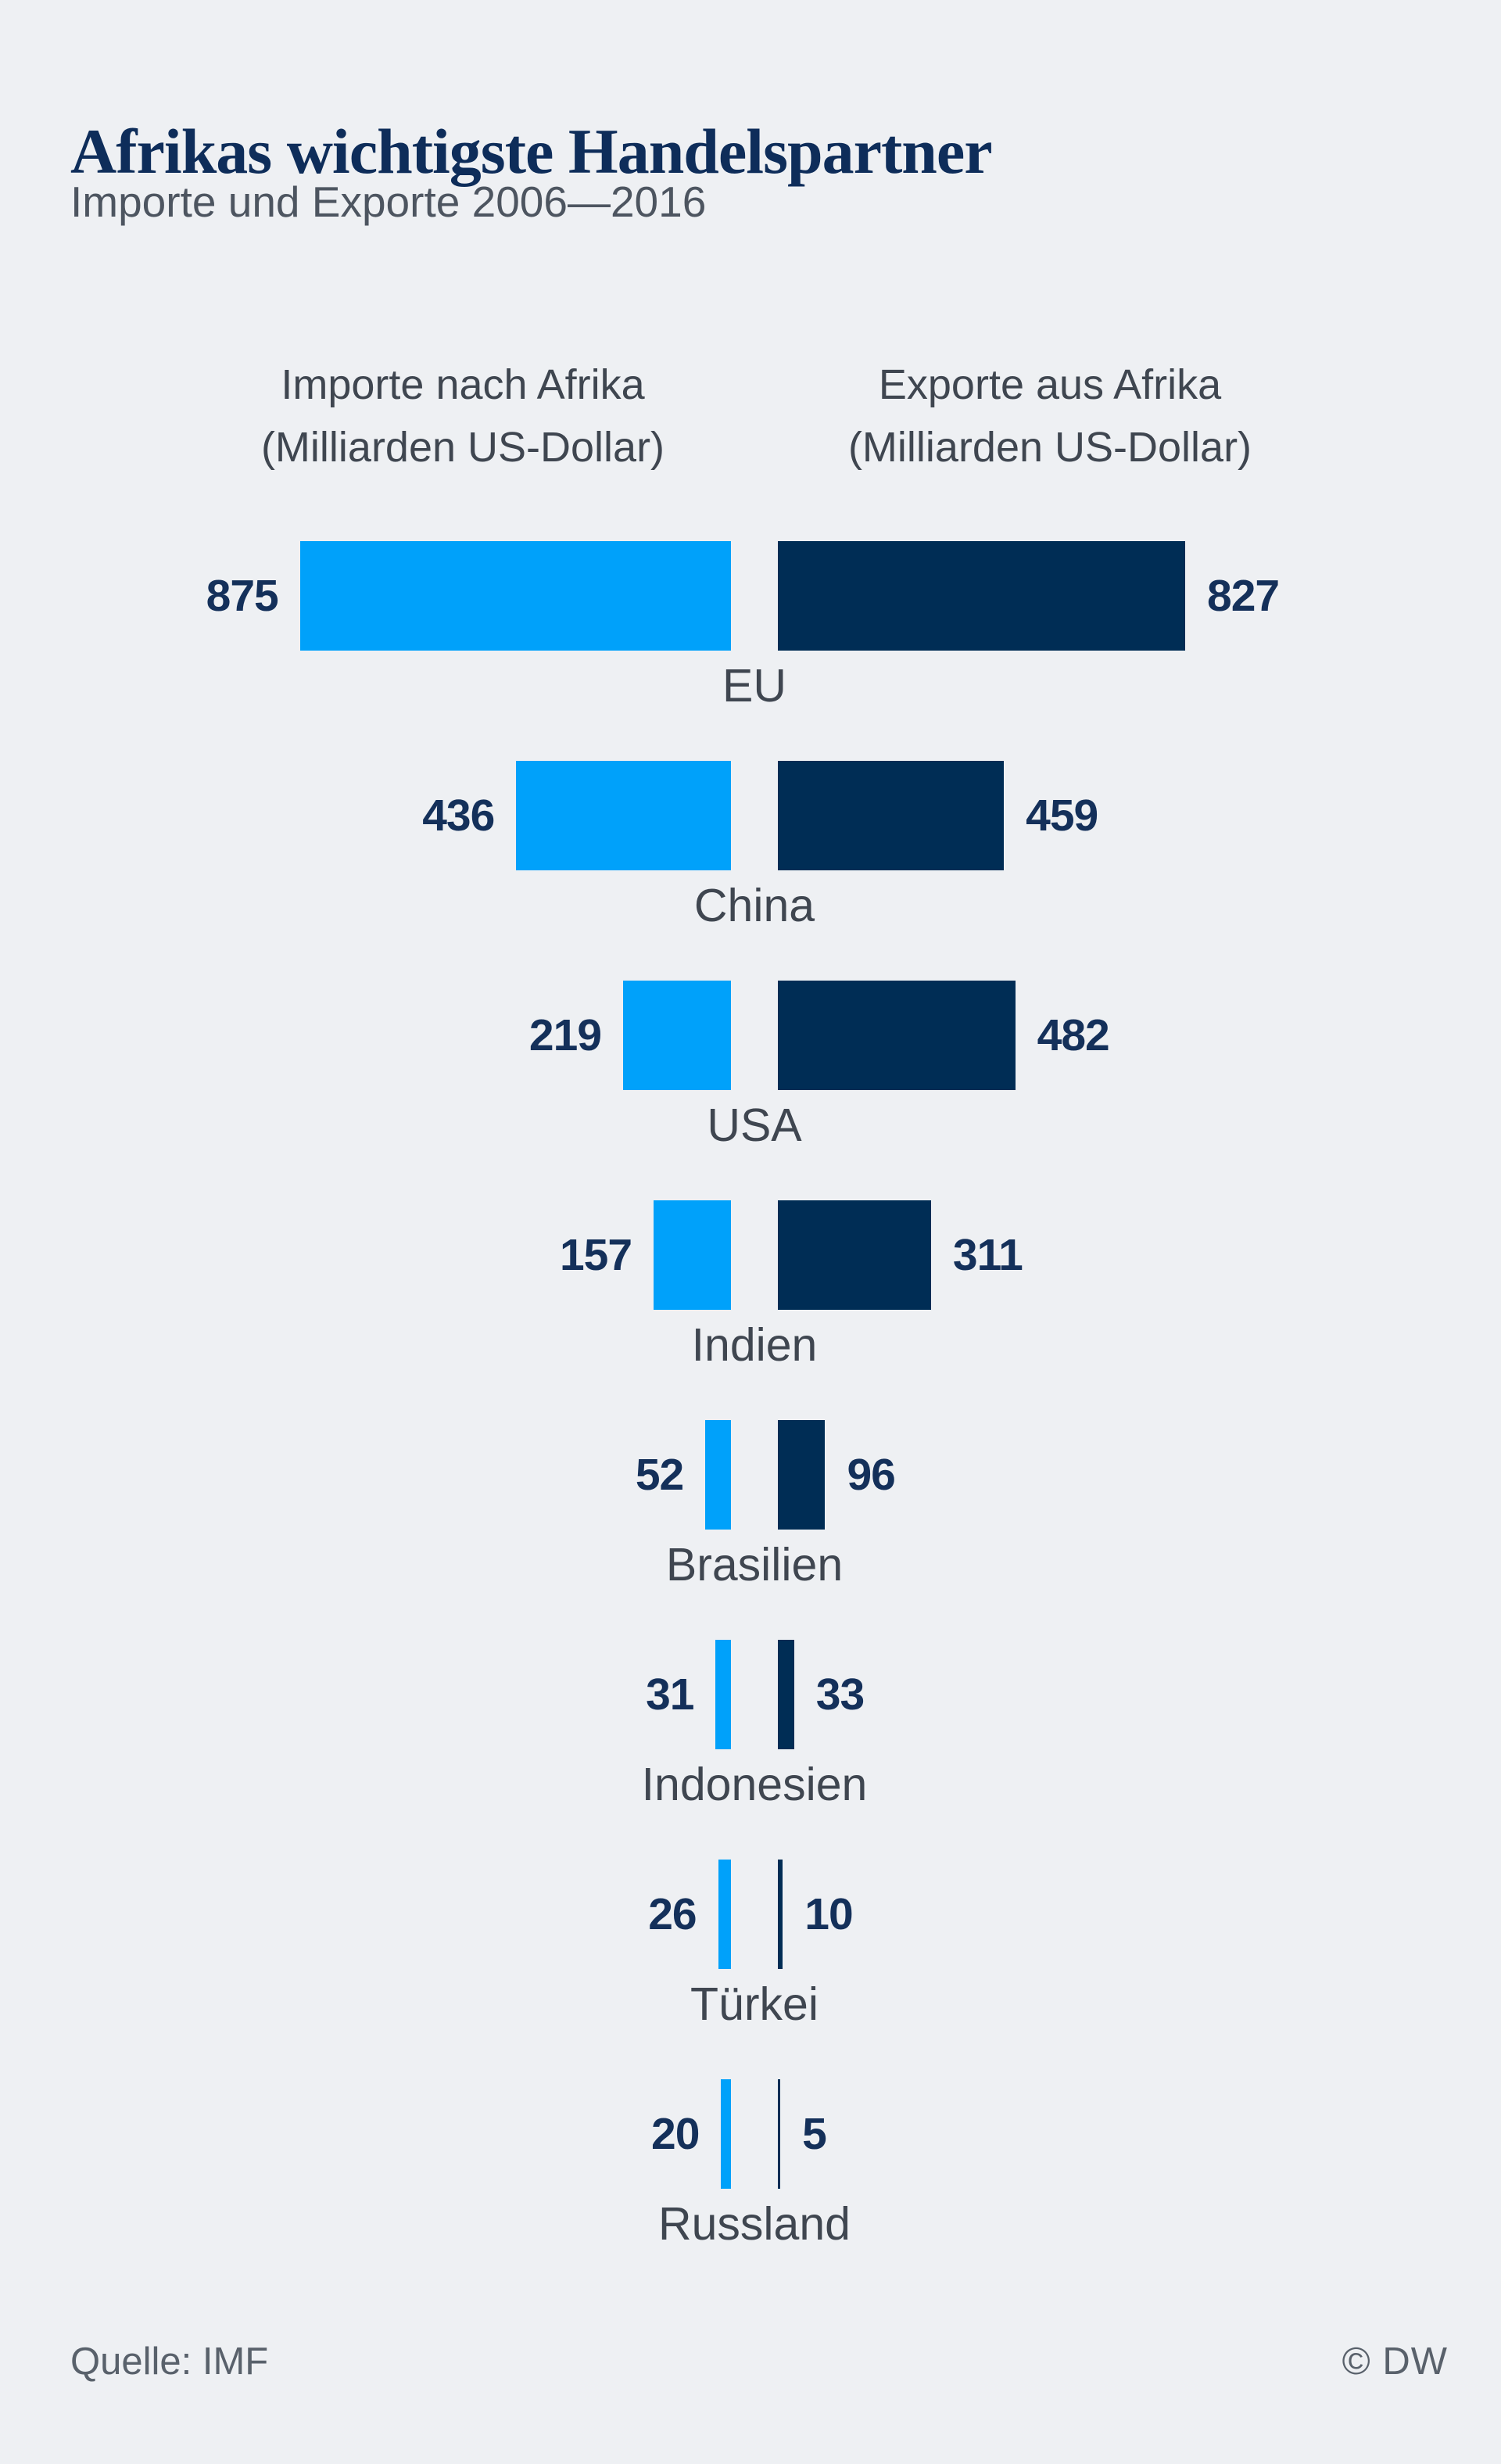 The height and width of the screenshot is (2464, 1501). Describe the element at coordinates (750, 2189) in the screenshot. I see `chart-row-russland: 20 5 Russland` at that location.